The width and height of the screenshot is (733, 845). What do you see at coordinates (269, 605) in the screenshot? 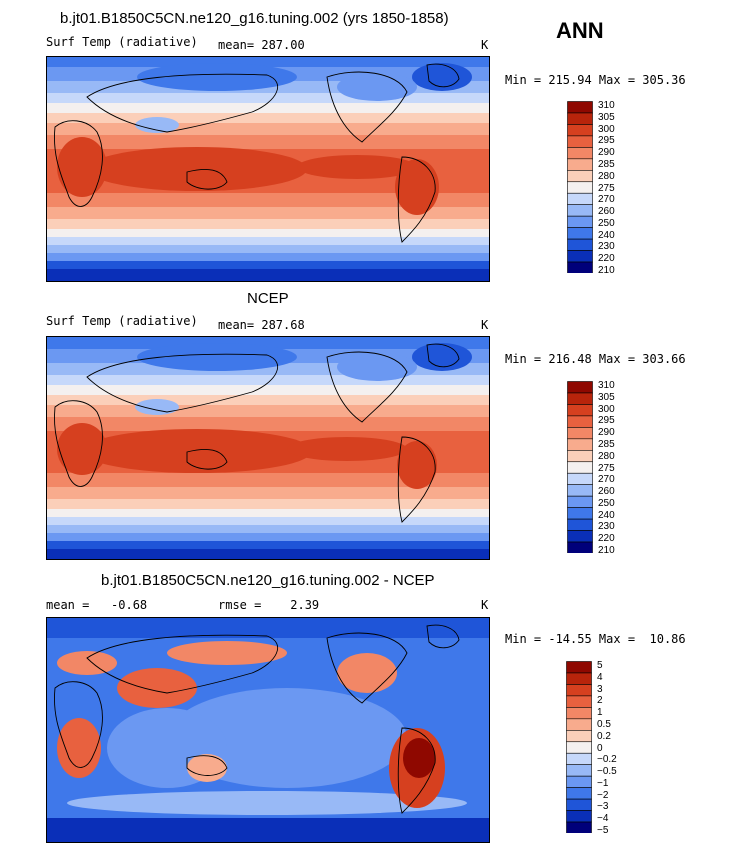
I see `panel3-rmse: rmse = 2.39` at bounding box center [269, 605].